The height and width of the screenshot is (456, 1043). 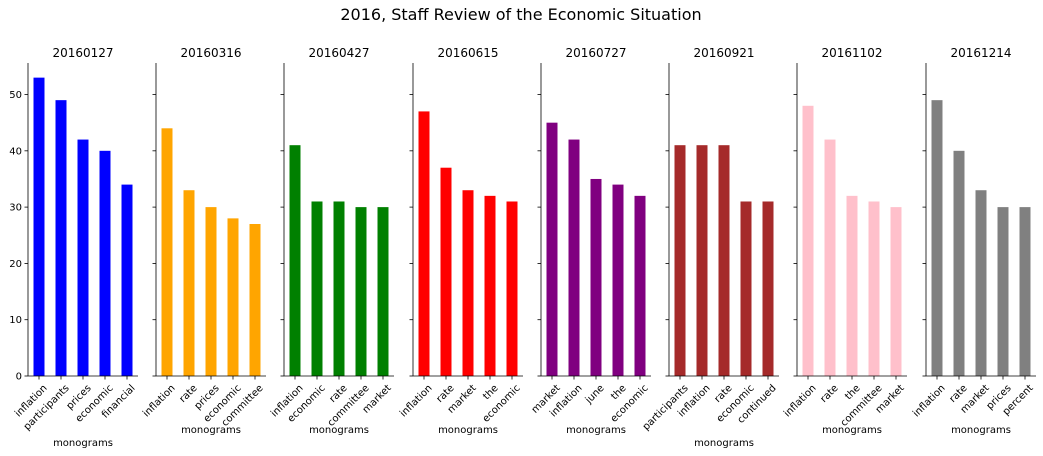 I want to click on x-tick-label: june, so click(x=595, y=395).